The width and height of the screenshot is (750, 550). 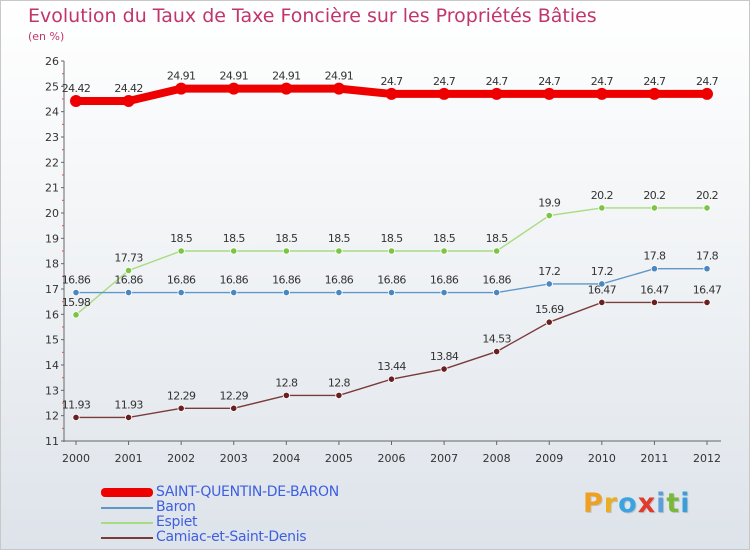 What do you see at coordinates (549, 458) in the screenshot?
I see `x-tick-label: 2009` at bounding box center [549, 458].